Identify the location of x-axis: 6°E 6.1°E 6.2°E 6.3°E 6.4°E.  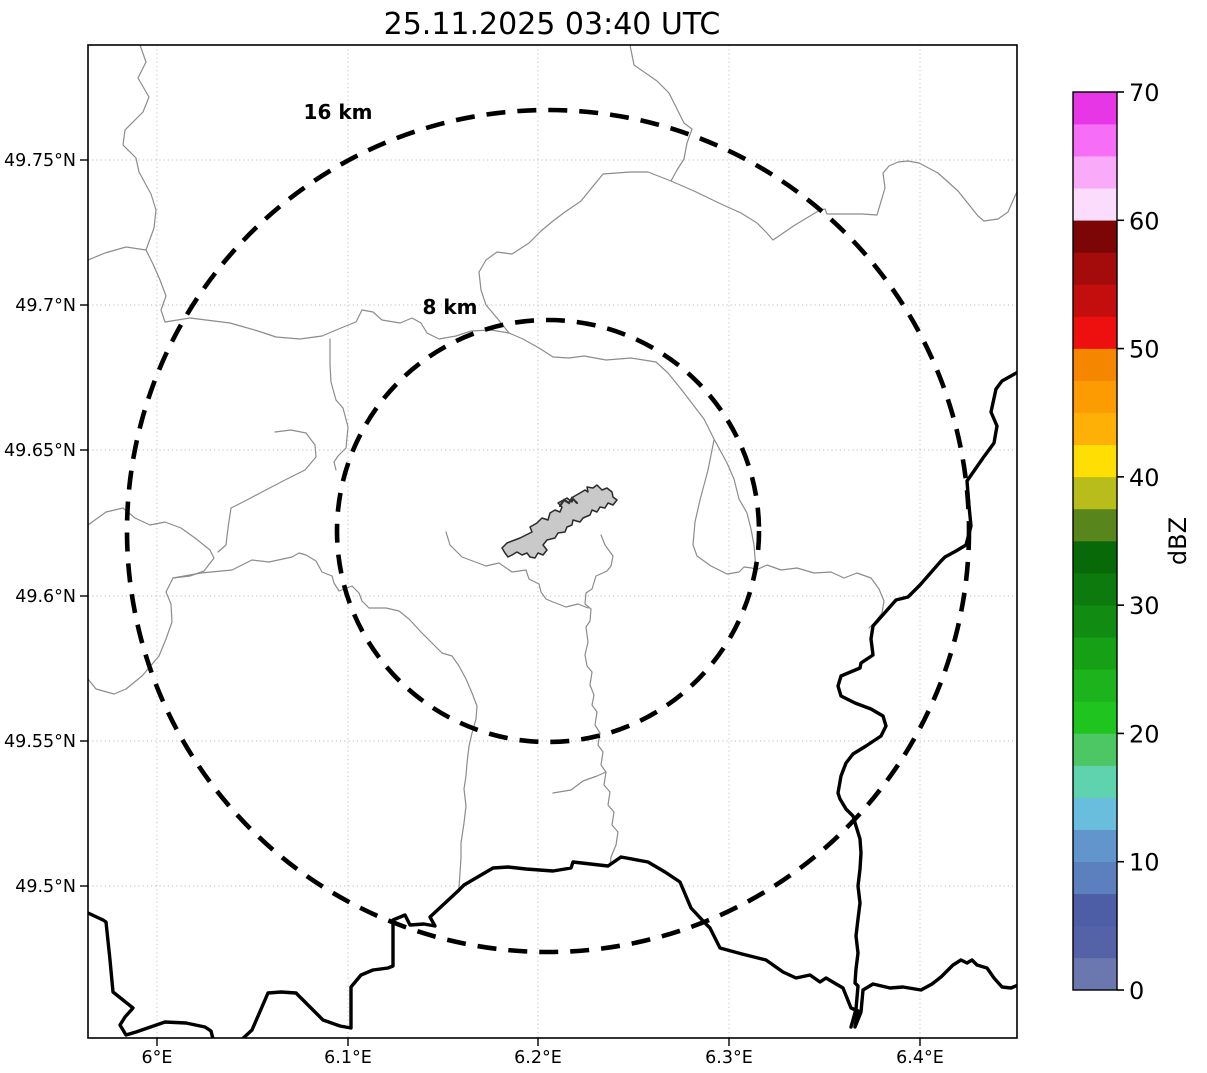
(543, 1053).